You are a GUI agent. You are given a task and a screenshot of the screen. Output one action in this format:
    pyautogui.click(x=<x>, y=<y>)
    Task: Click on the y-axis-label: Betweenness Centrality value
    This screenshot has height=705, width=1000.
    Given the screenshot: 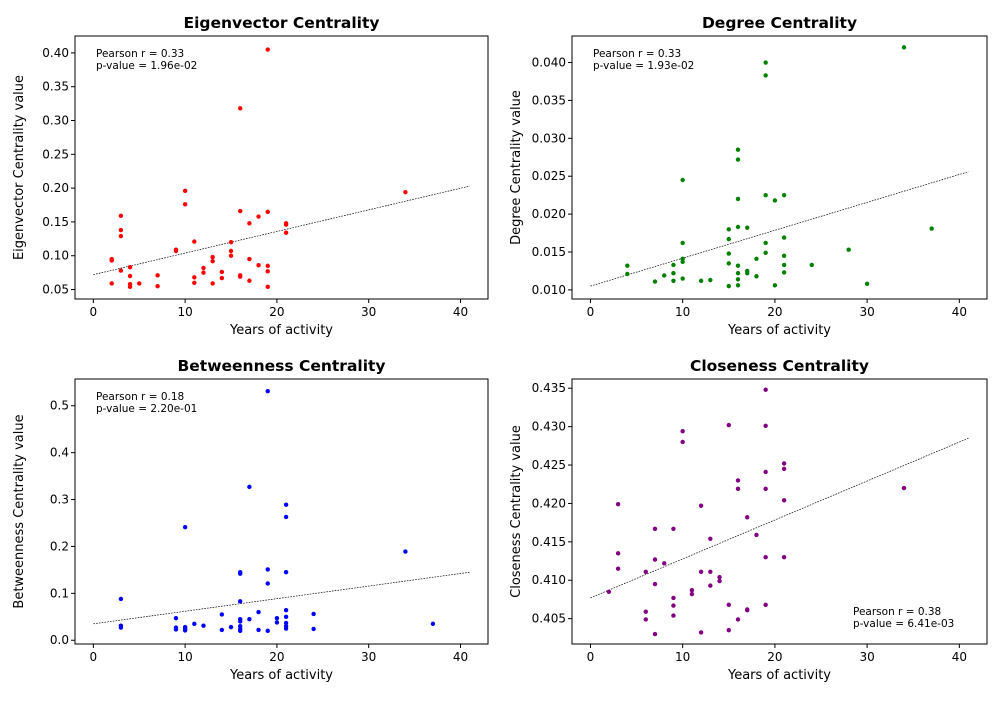 What is the action you would take?
    pyautogui.click(x=19, y=511)
    